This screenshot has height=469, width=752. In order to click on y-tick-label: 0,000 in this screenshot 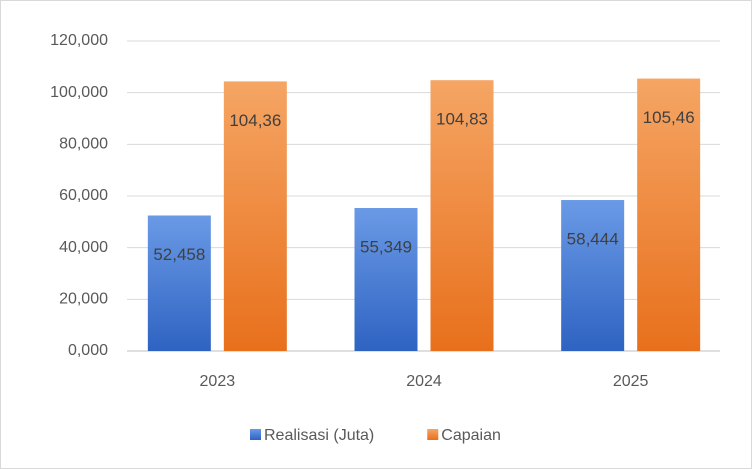, I will do `click(88, 350)`.